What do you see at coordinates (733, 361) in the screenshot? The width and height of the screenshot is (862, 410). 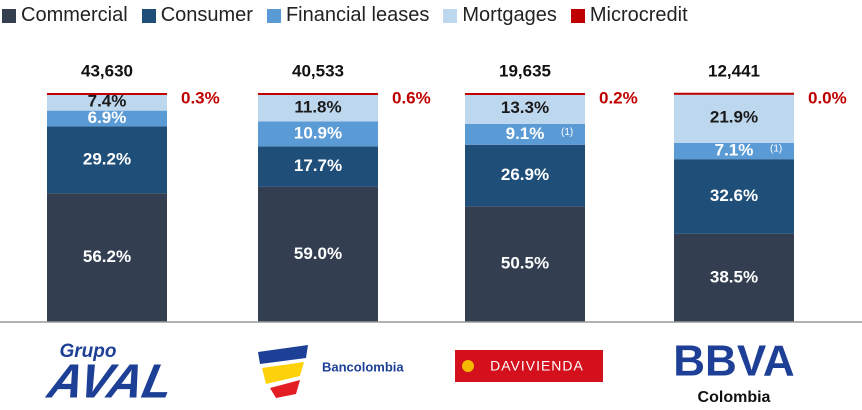 I see `logo-text: BBVA` at bounding box center [733, 361].